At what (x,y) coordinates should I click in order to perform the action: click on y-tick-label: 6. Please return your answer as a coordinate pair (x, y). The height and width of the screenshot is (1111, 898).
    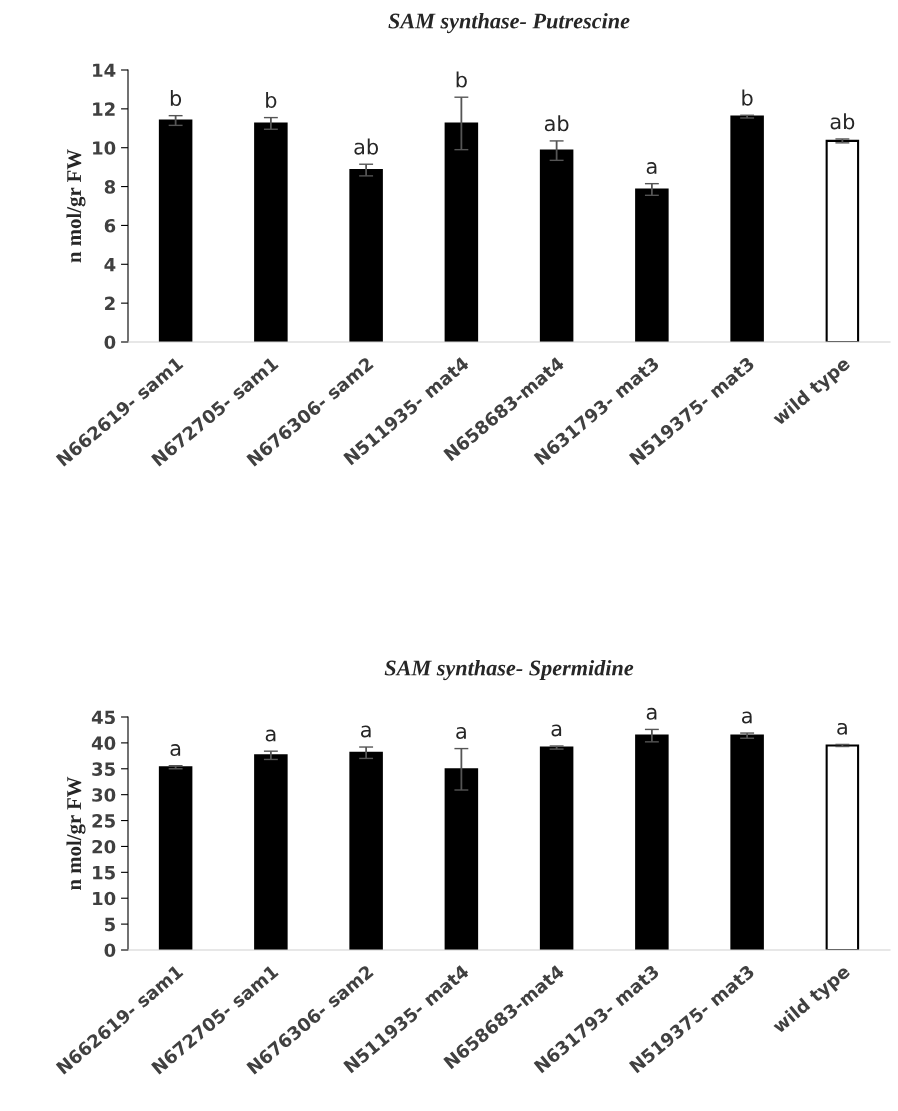
    Looking at the image, I should click on (110, 225).